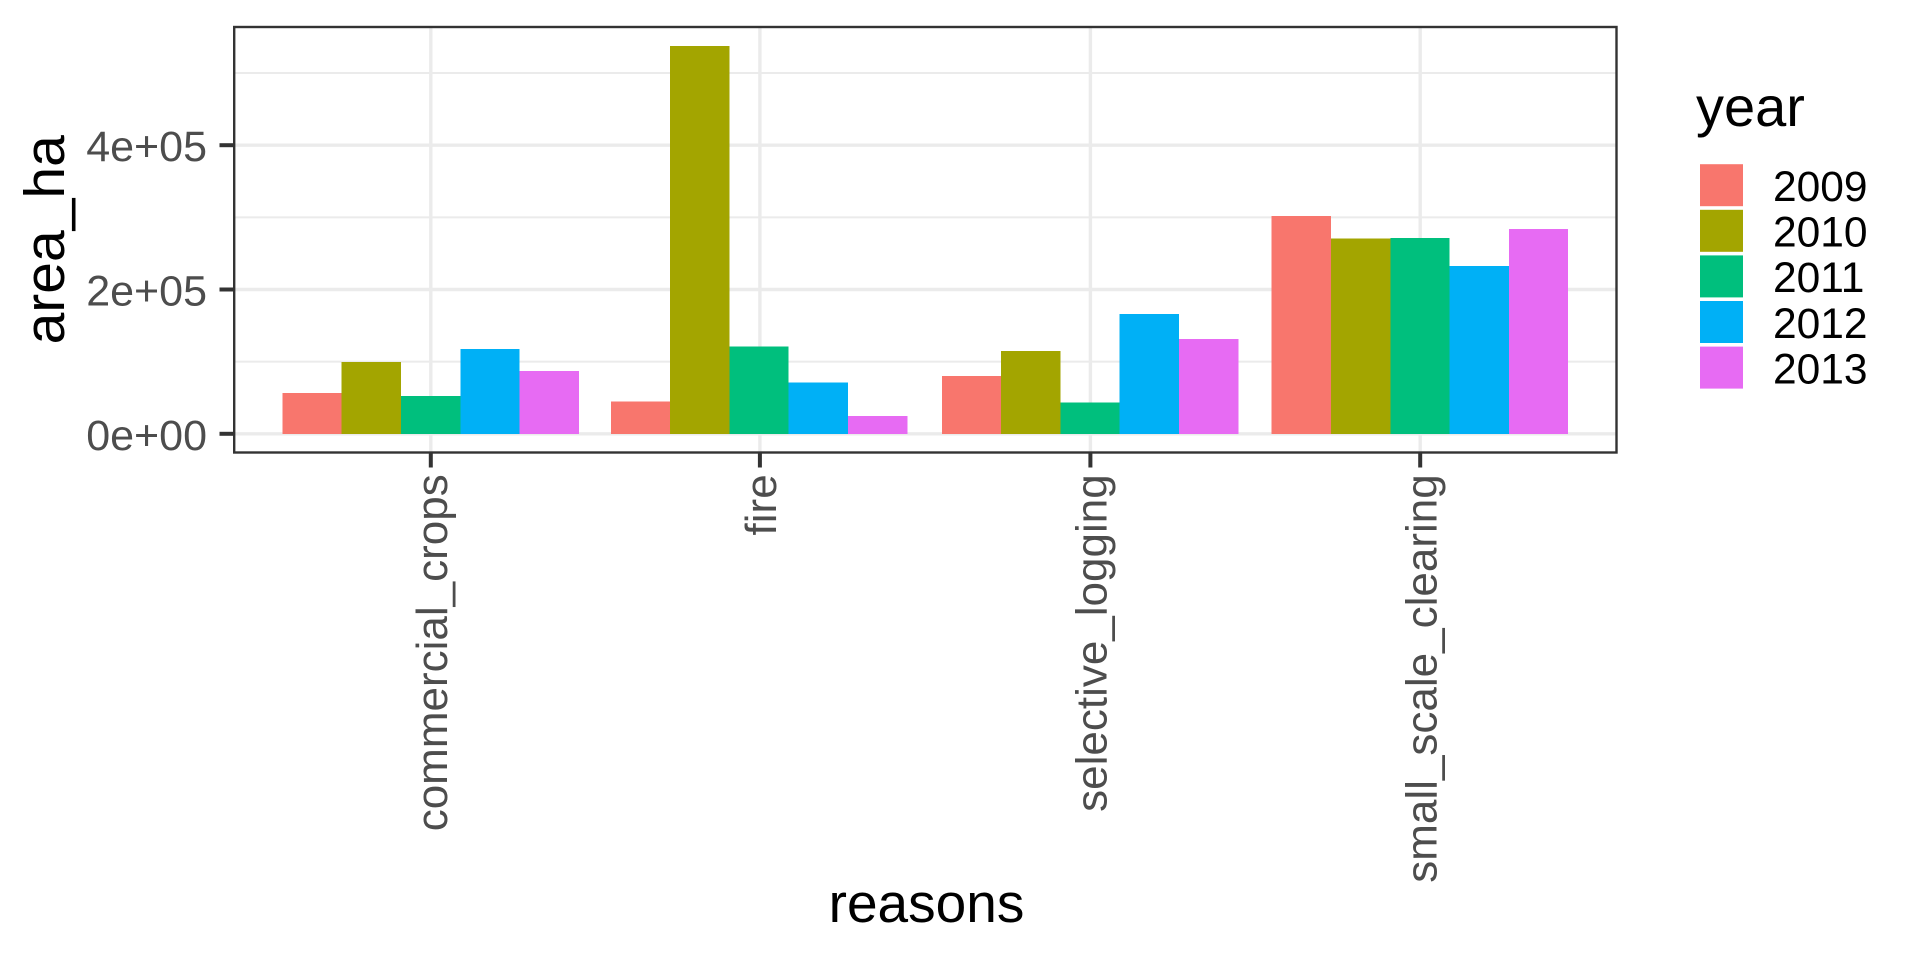  What do you see at coordinates (927, 903) in the screenshot?
I see `svg-text: reasons` at bounding box center [927, 903].